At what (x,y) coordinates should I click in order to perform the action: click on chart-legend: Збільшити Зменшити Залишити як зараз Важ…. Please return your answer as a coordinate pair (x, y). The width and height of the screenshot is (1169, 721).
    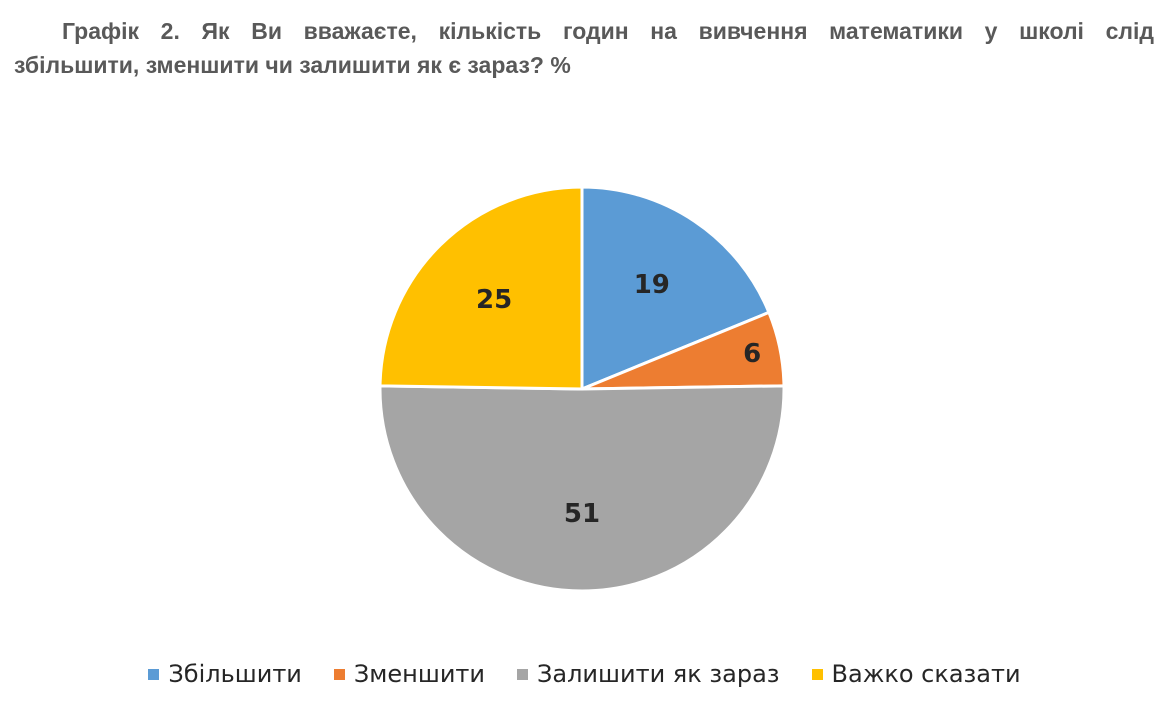
    Looking at the image, I should click on (584, 674).